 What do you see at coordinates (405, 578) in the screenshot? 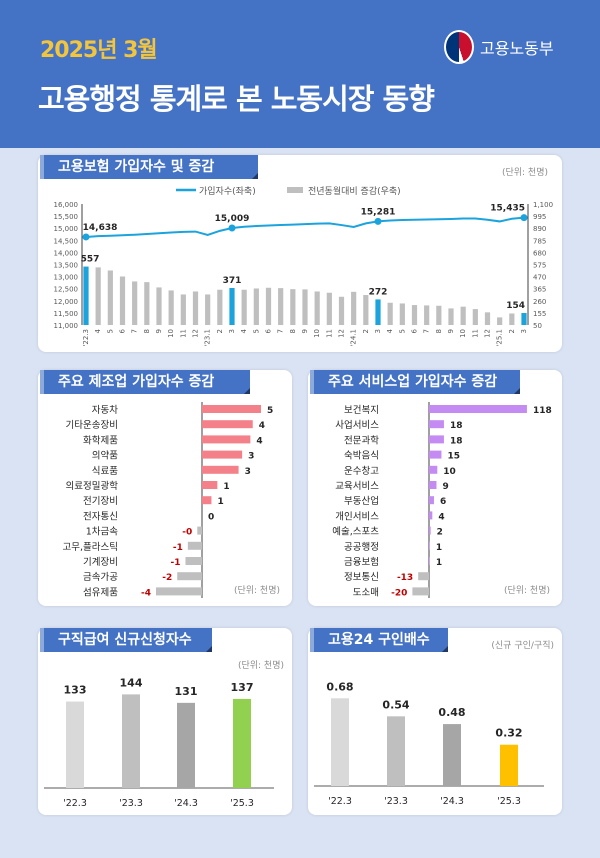
I see `bar-value-label: -13` at bounding box center [405, 578].